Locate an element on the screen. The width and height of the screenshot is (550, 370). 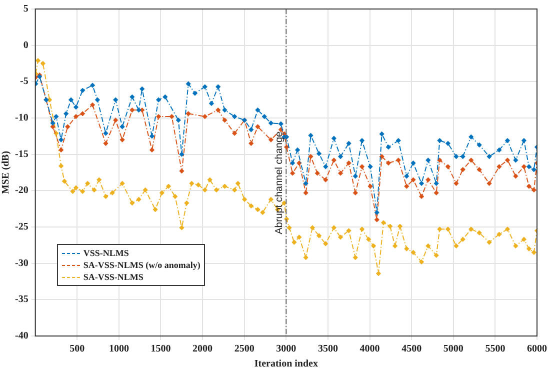
y-tick-label: -35 is located at coordinates (21, 300).